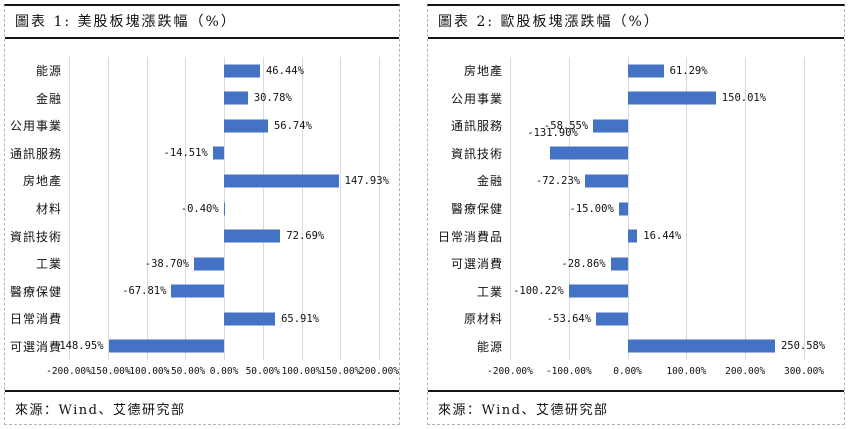 The height and width of the screenshot is (429, 848). Describe the element at coordinates (107, 371) in the screenshot. I see `x-tick-label: -150.00%` at that location.